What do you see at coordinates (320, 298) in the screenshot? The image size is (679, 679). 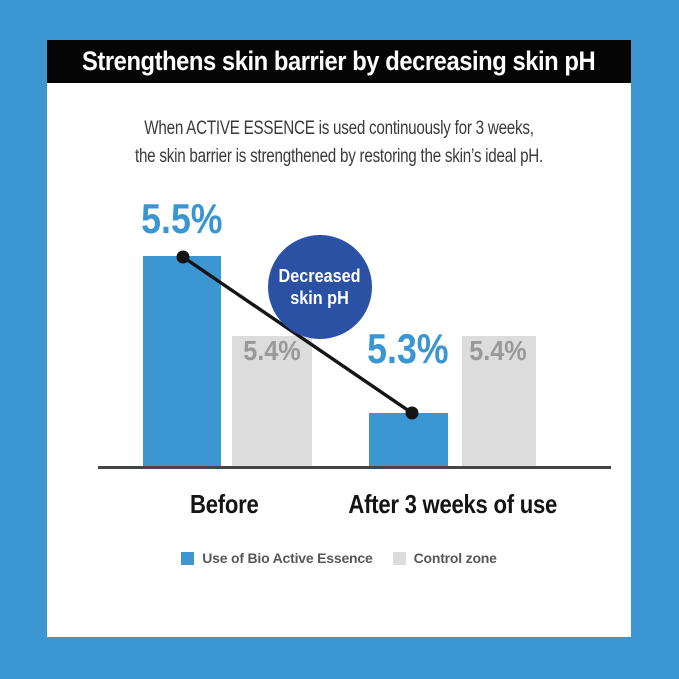 I see `badge-line-2: skin pH` at bounding box center [320, 298].